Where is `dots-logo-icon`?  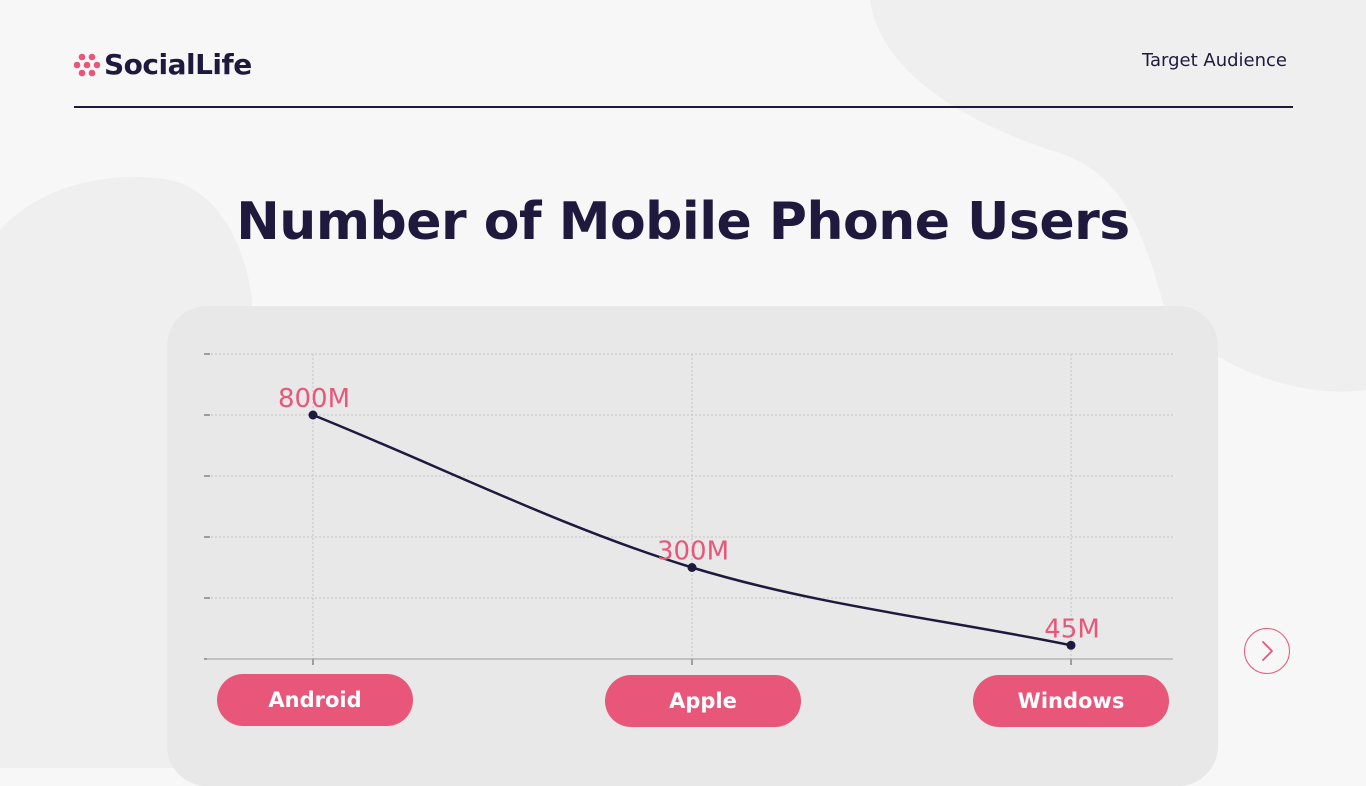
dots-logo-icon is located at coordinates (87, 64).